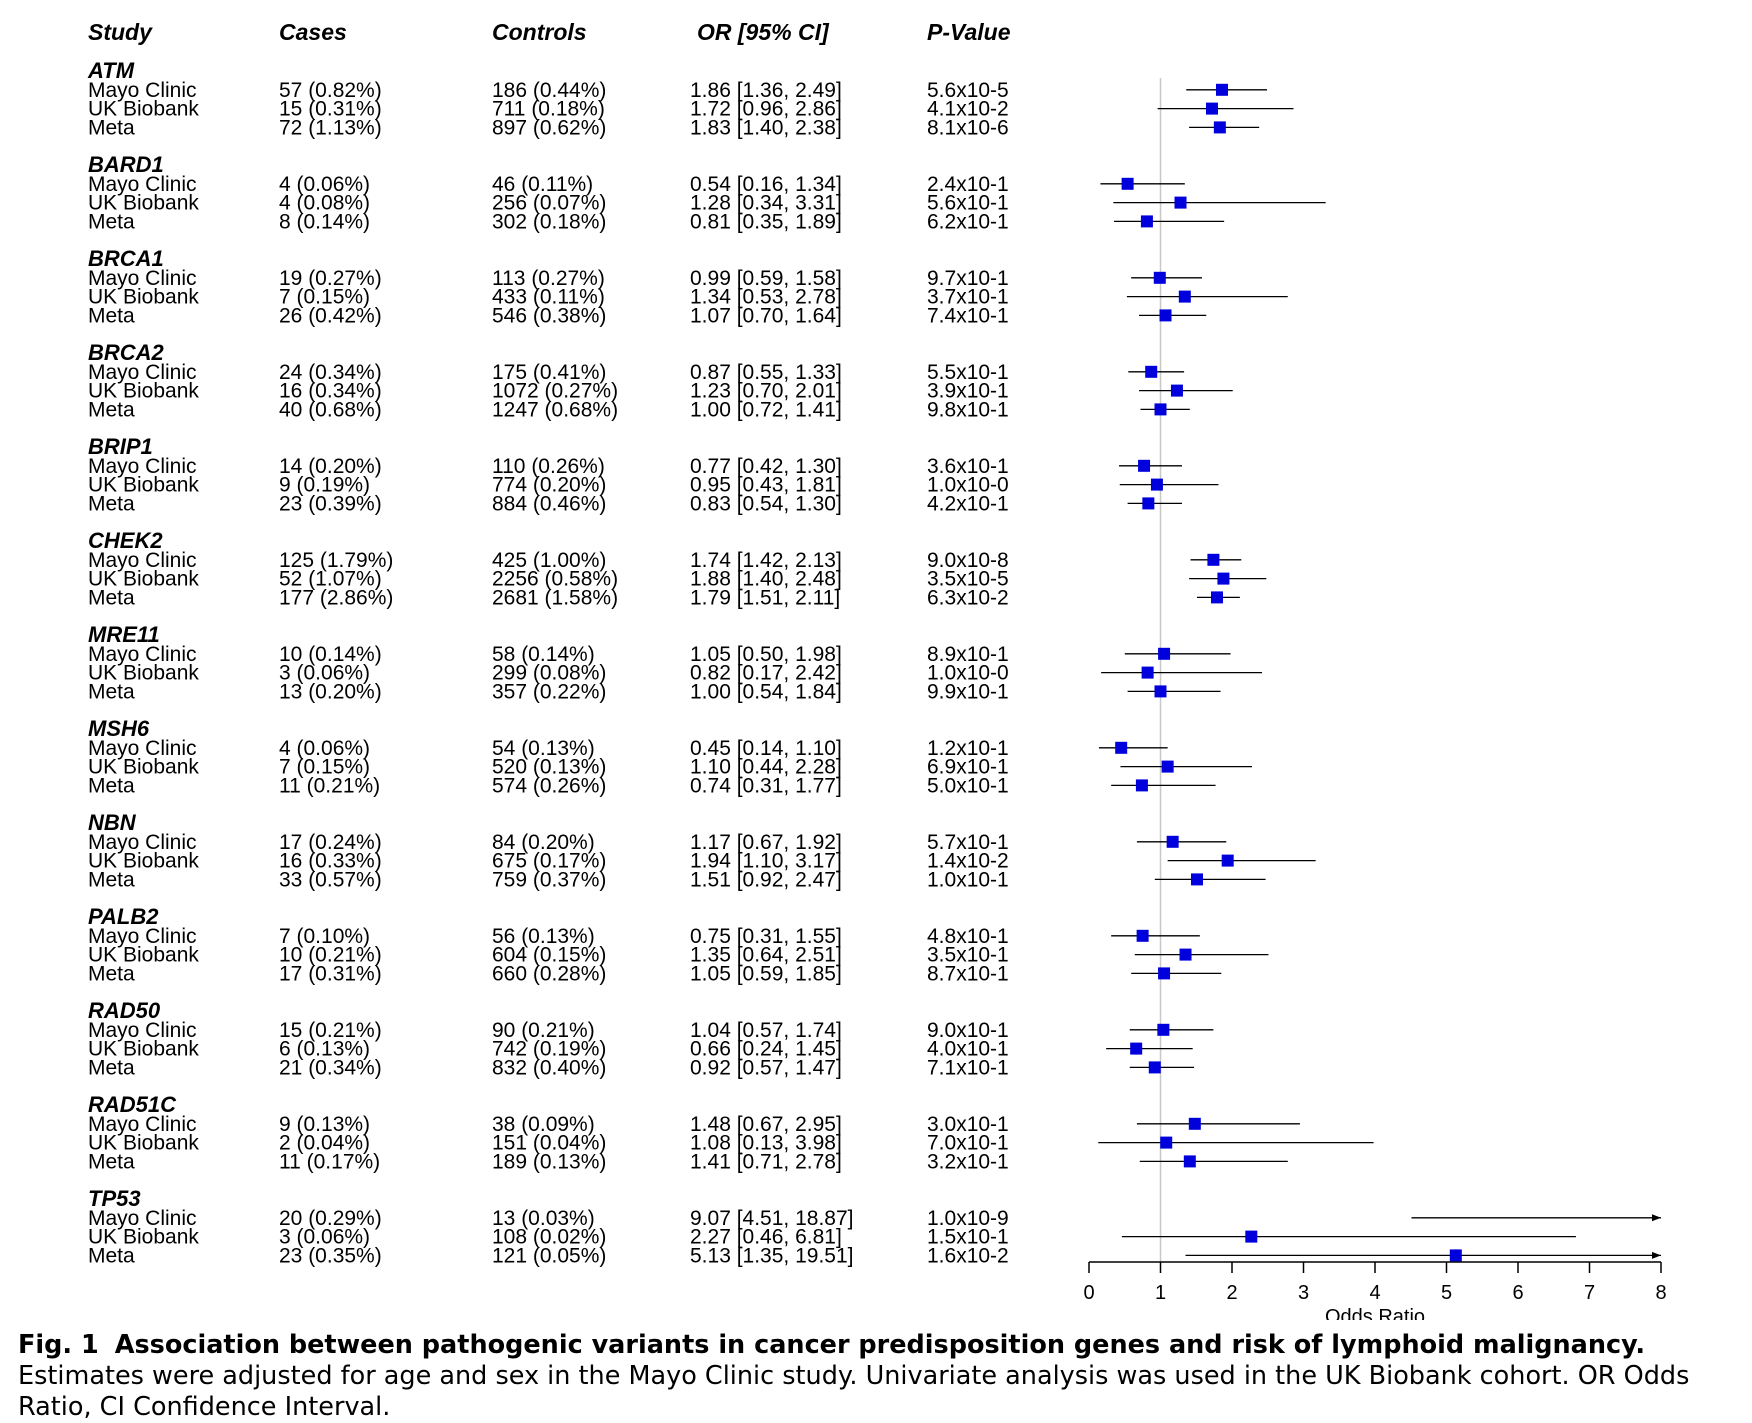 This screenshot has width=1752, height=1423. What do you see at coordinates (548, 297) in the screenshot?
I see `controls-value: 433 (0.11%)` at bounding box center [548, 297].